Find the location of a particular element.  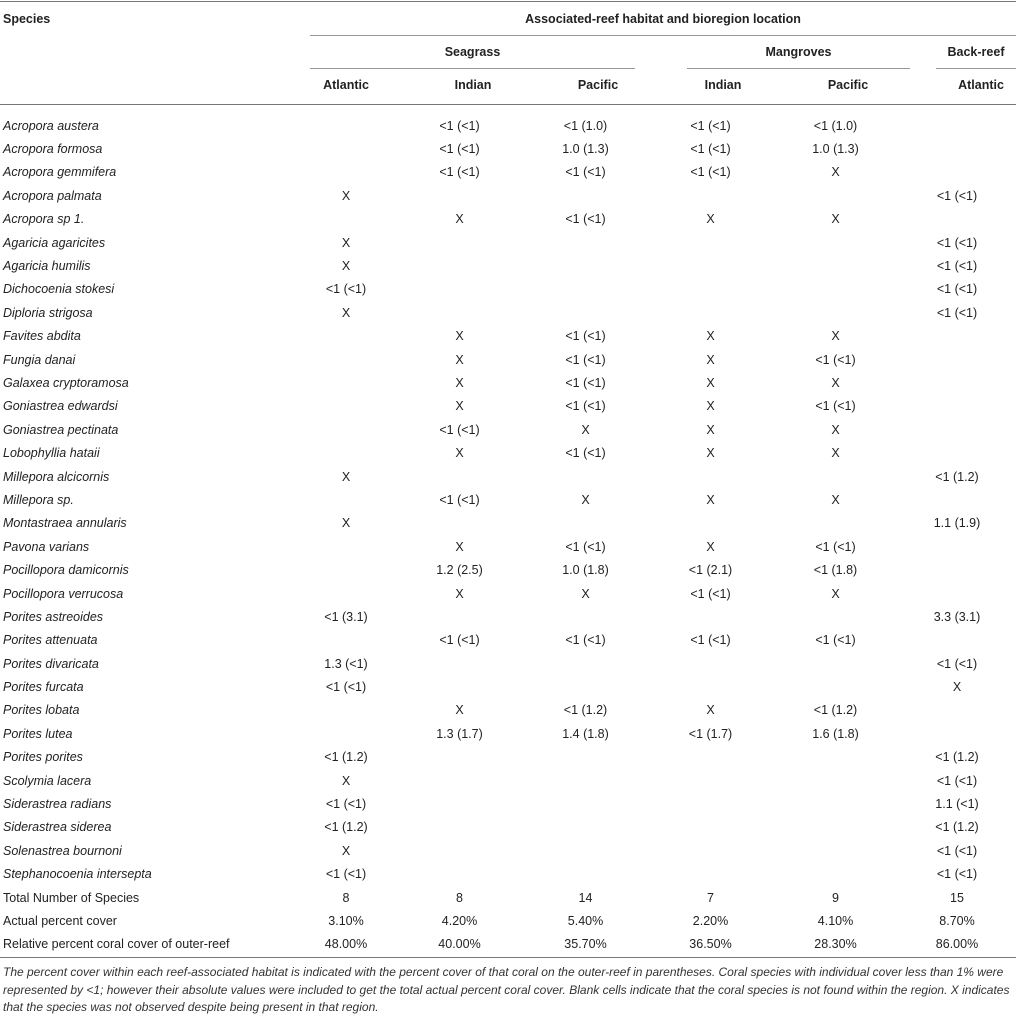

species-row: Scolymia lacera X <1 (<1) is located at coordinates (508, 780).